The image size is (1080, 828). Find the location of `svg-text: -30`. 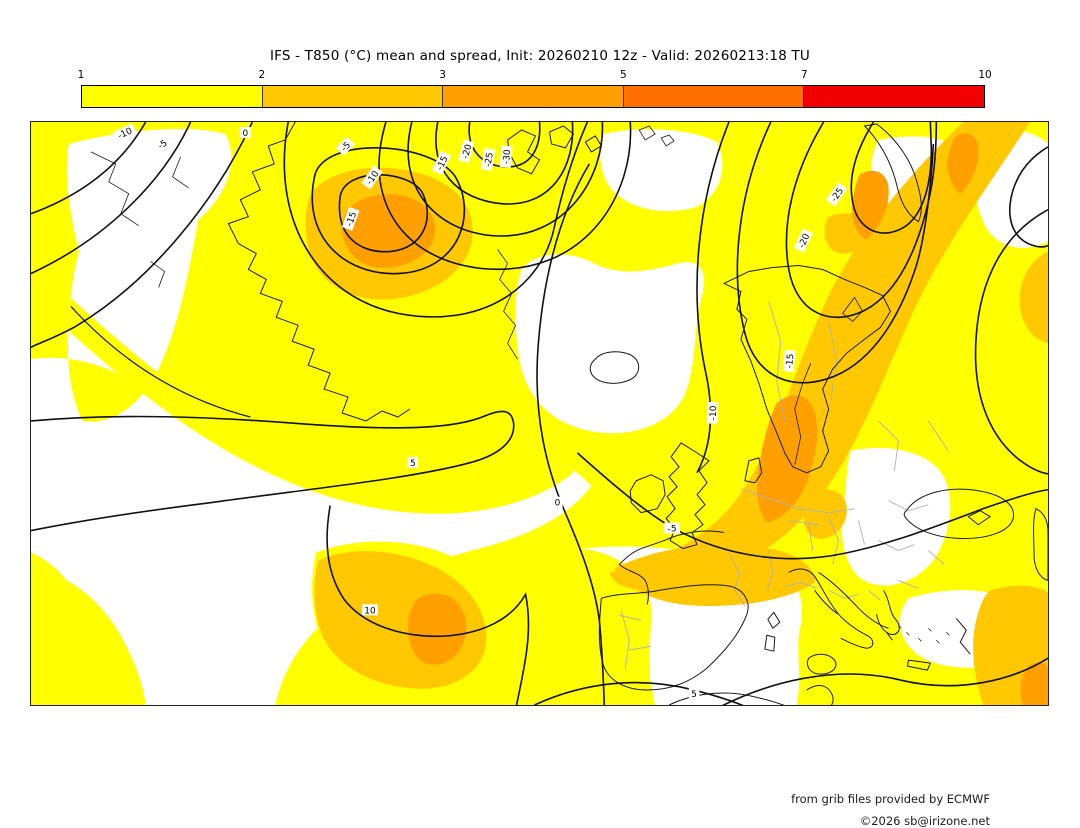

svg-text: -30 is located at coordinates (507, 157).